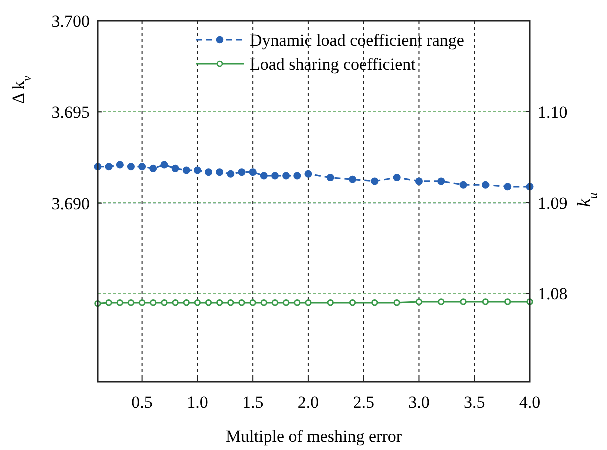 The image size is (607, 450). Describe the element at coordinates (475, 402) in the screenshot. I see `x-tick-label: 3.5` at that location.